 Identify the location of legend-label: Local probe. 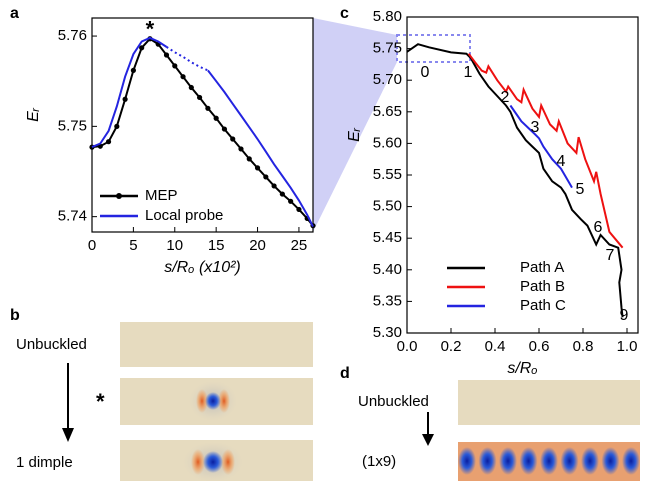
(184, 215).